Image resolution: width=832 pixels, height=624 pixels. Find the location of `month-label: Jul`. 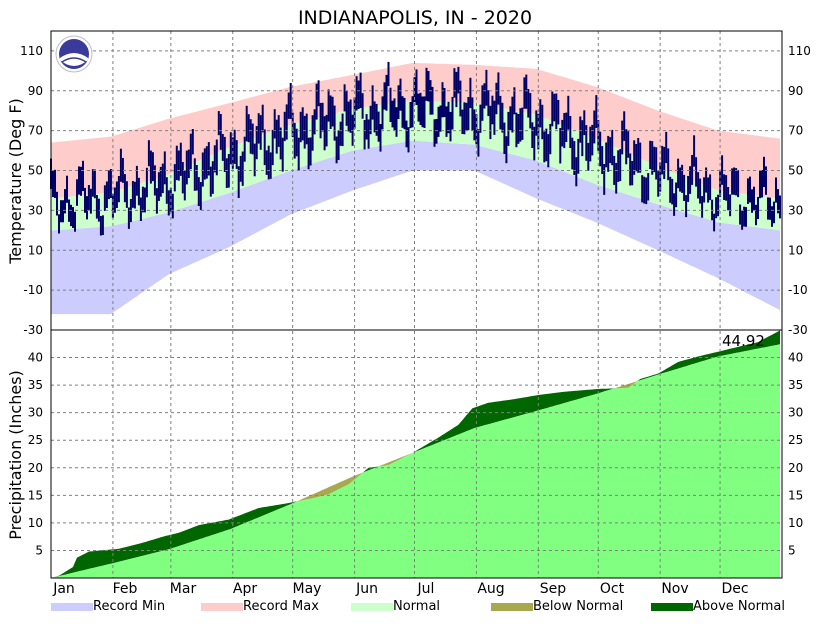

month-label: Jul is located at coordinates (426, 589).